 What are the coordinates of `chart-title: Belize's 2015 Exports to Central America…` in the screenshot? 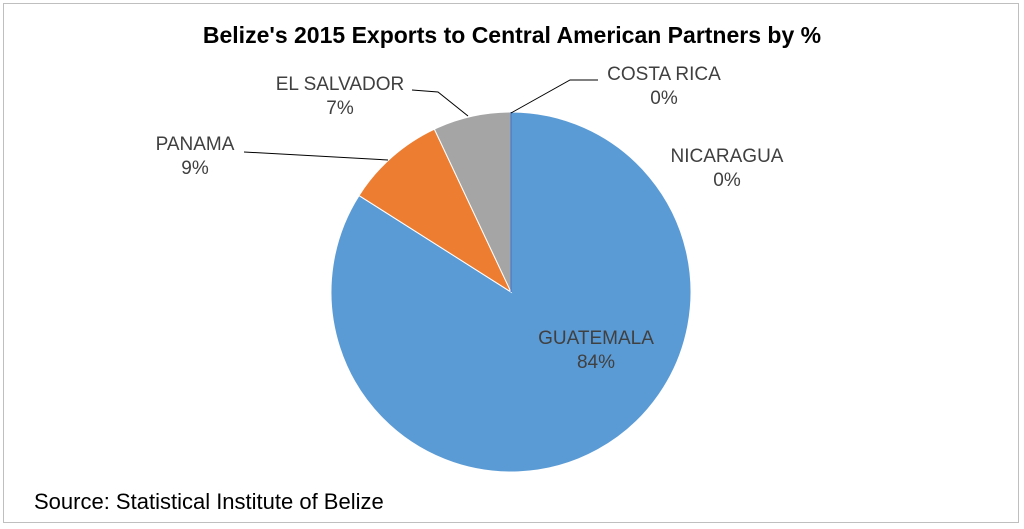 It's located at (512, 35).